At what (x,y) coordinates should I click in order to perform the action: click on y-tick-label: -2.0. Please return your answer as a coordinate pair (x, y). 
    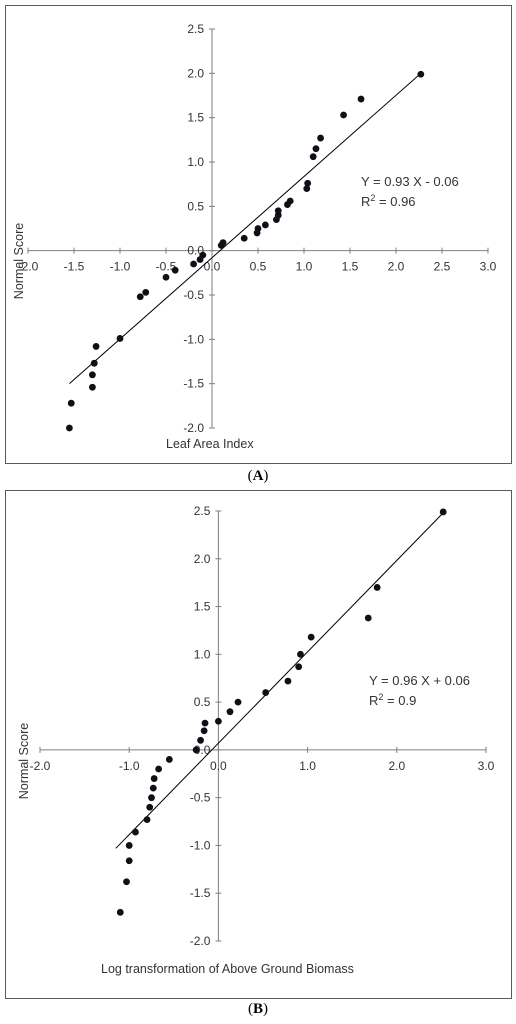
    Looking at the image, I should click on (200, 941).